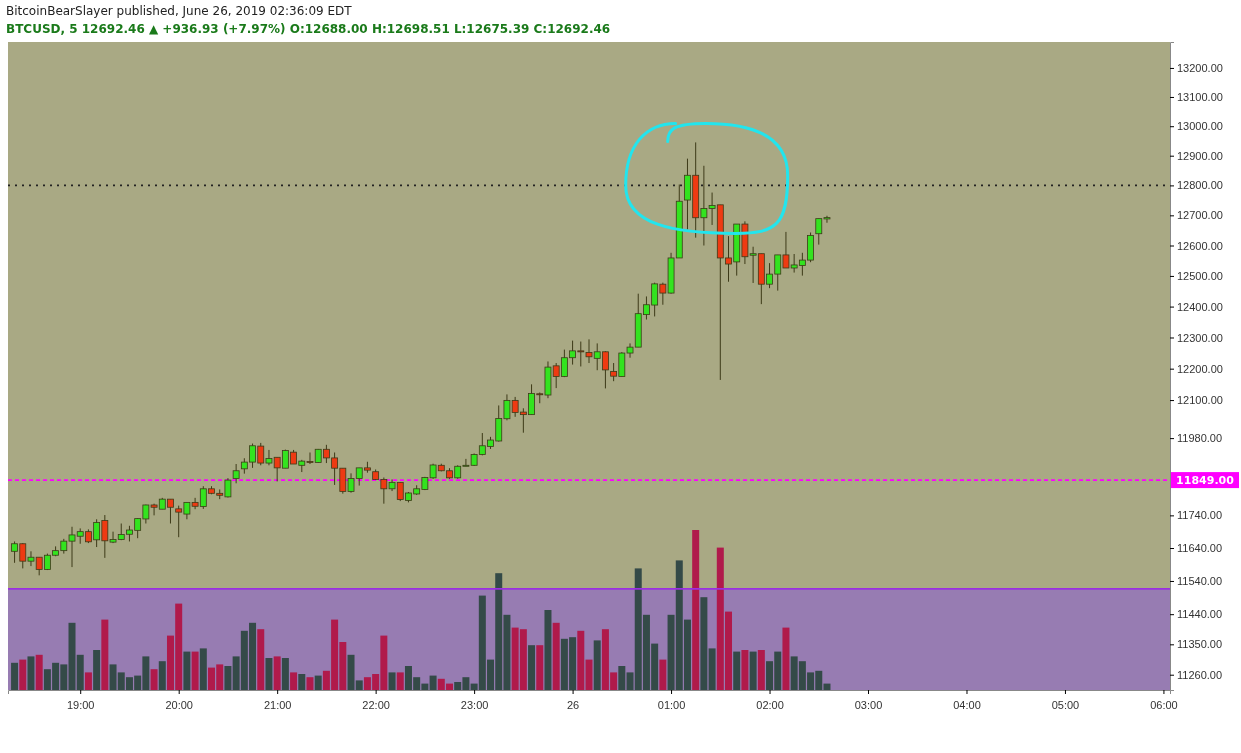 The image size is (1241, 753). Describe the element at coordinates (1200, 368) in the screenshot. I see `y-tick-label: 12200.00` at that location.